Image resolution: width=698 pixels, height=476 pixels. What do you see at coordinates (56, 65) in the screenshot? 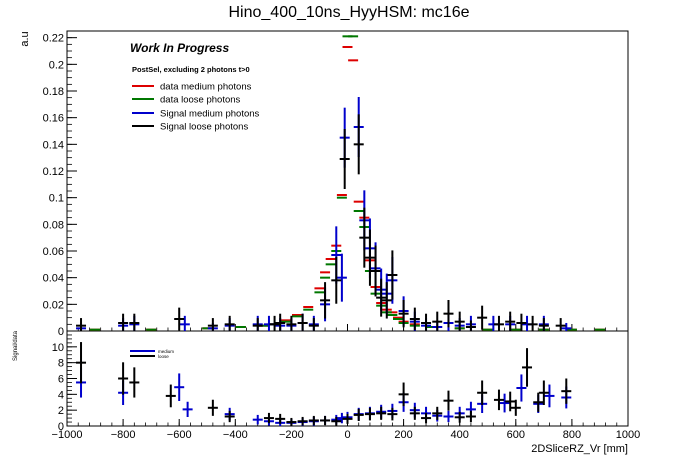
I see `top-y-tick-label: 0.2` at bounding box center [56, 65].